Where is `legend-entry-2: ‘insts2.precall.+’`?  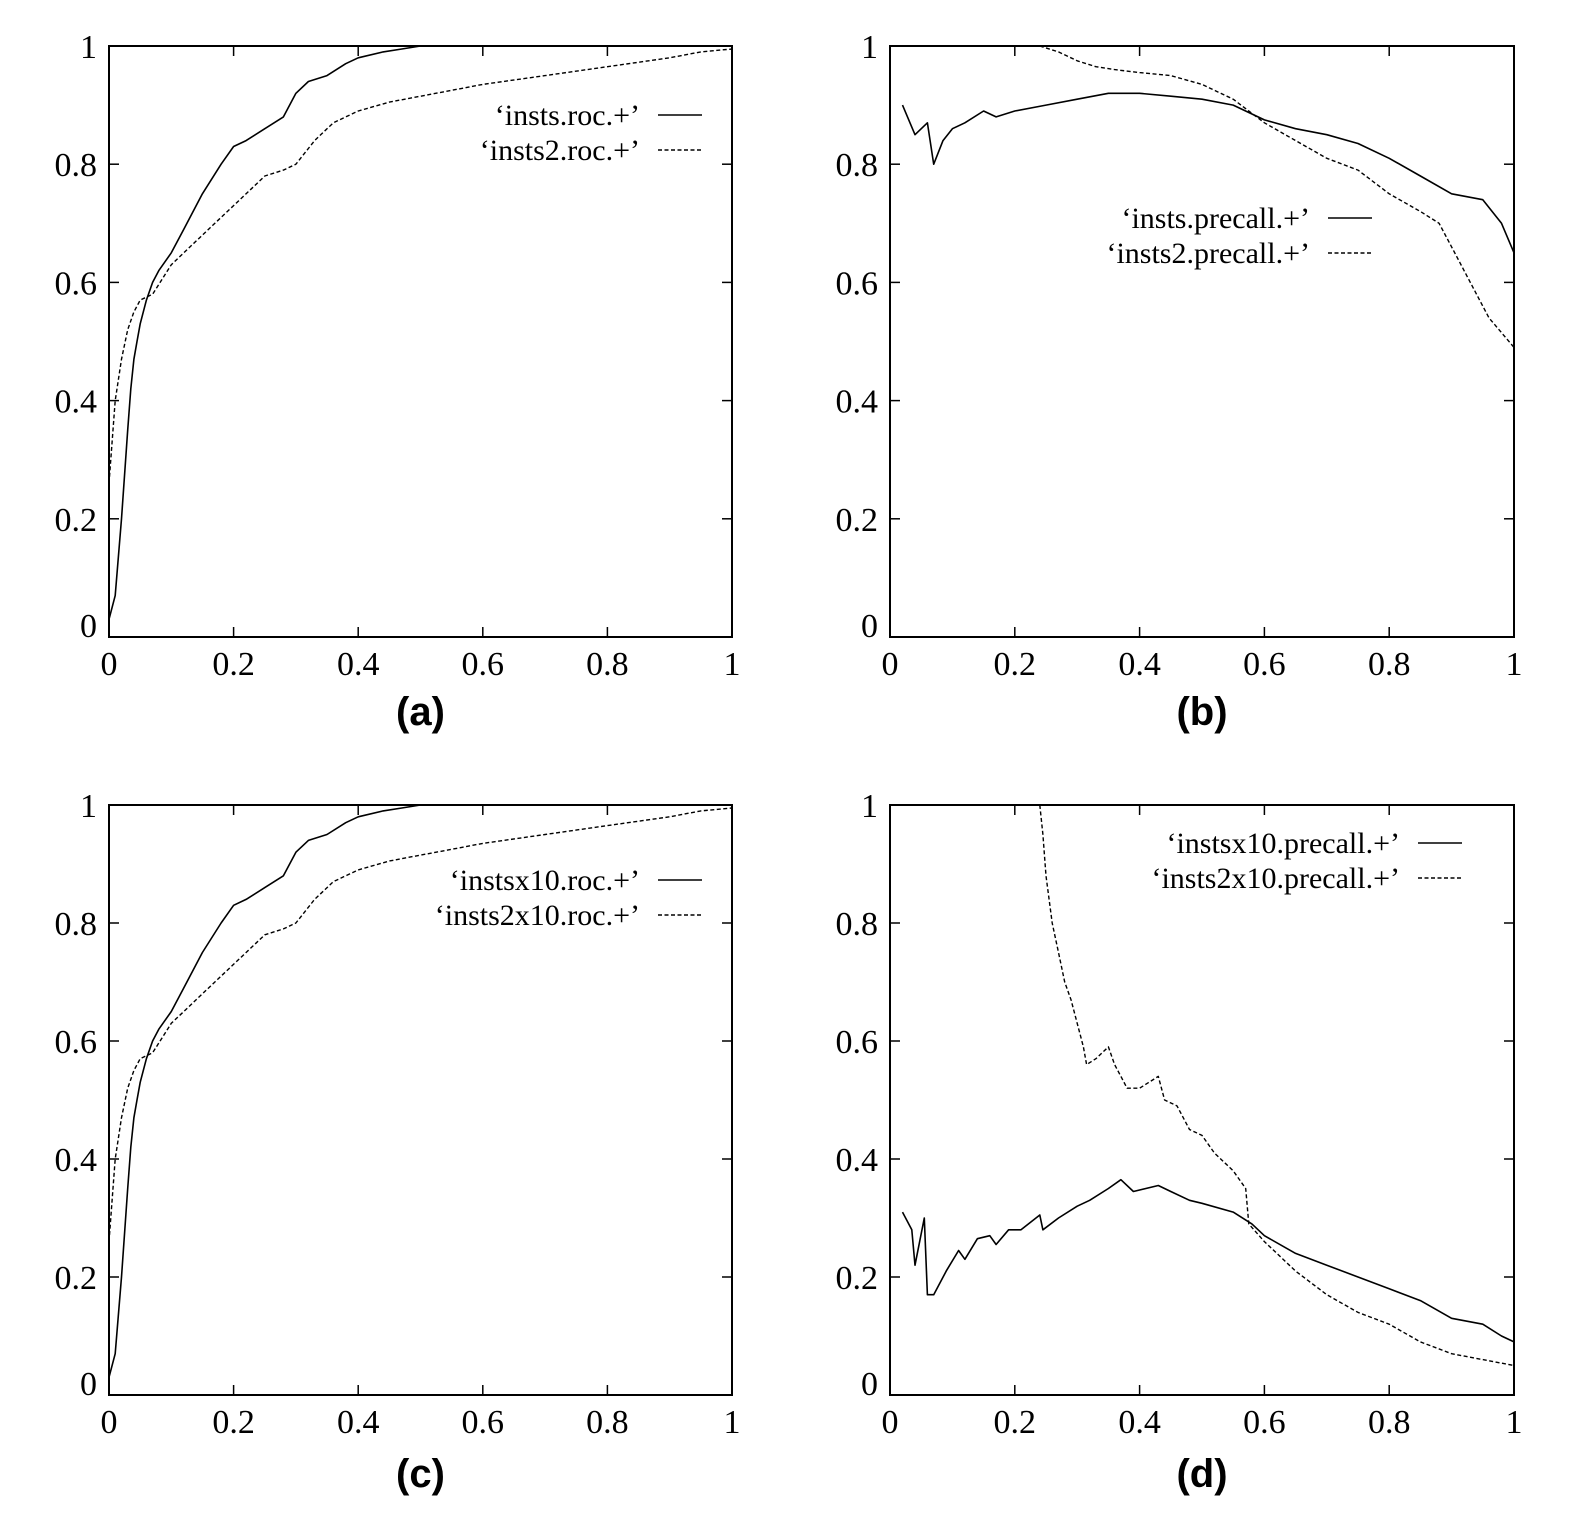 legend-entry-2: ‘insts2.precall.+’ is located at coordinates (1208, 253).